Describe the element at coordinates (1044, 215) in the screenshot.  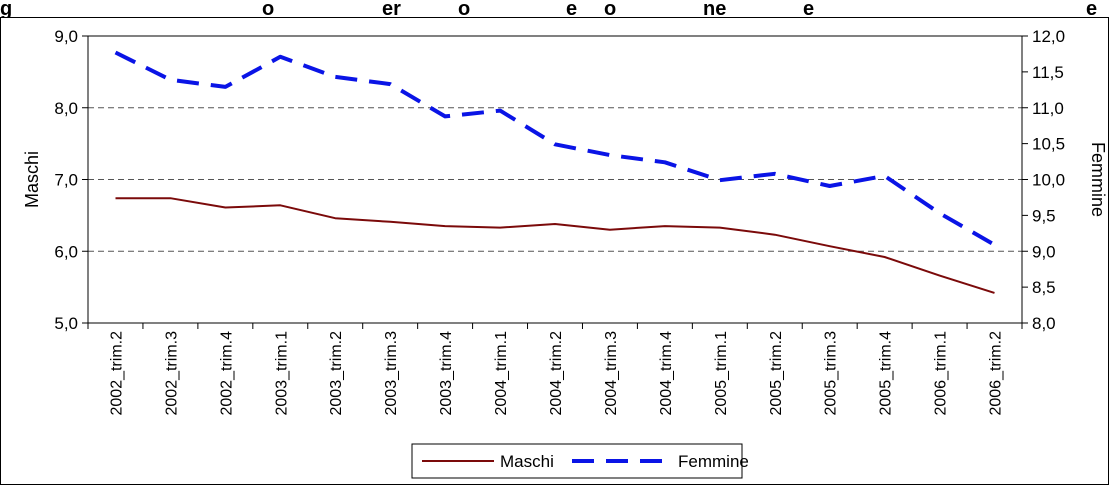
I see `y2-tick-label: 9,5` at that location.